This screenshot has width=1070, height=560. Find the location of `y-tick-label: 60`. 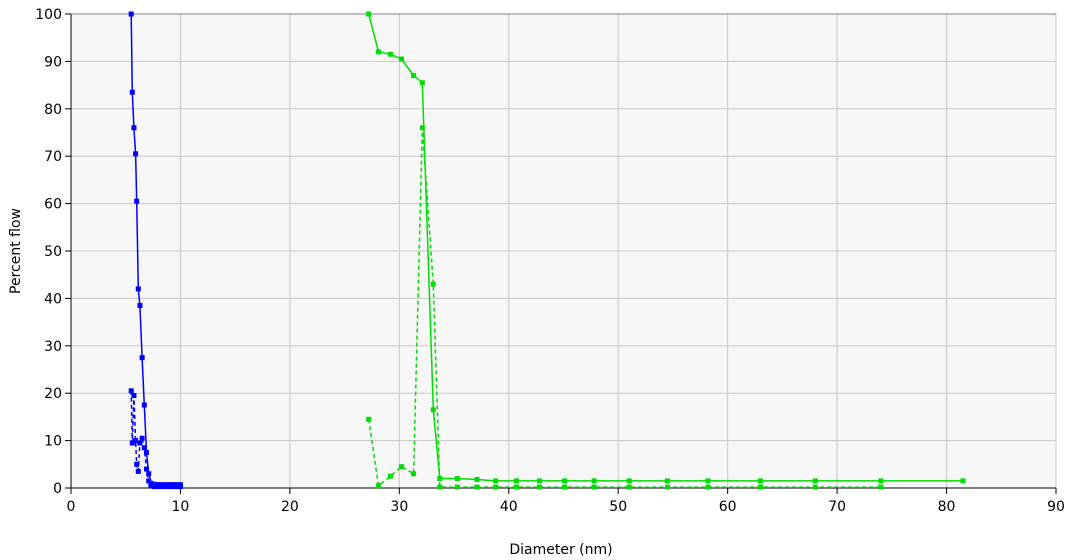

y-tick-label: 60 is located at coordinates (53, 205).